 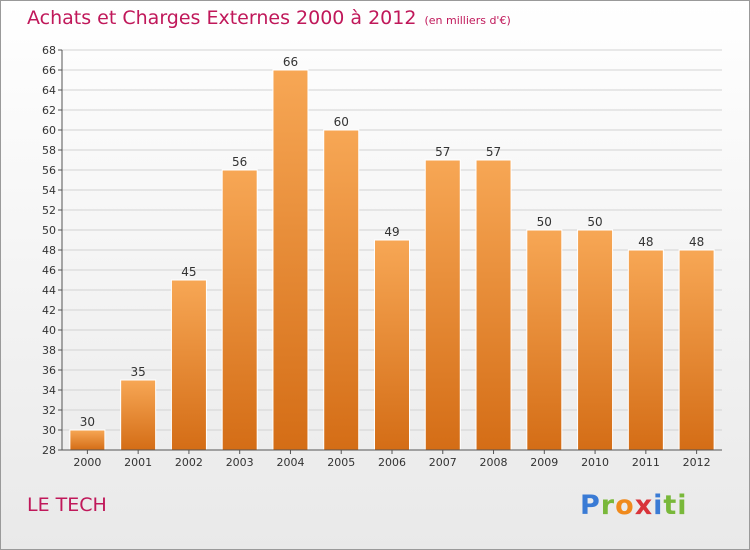 What do you see at coordinates (625, 505) in the screenshot?
I see `logo-letter: o` at bounding box center [625, 505].